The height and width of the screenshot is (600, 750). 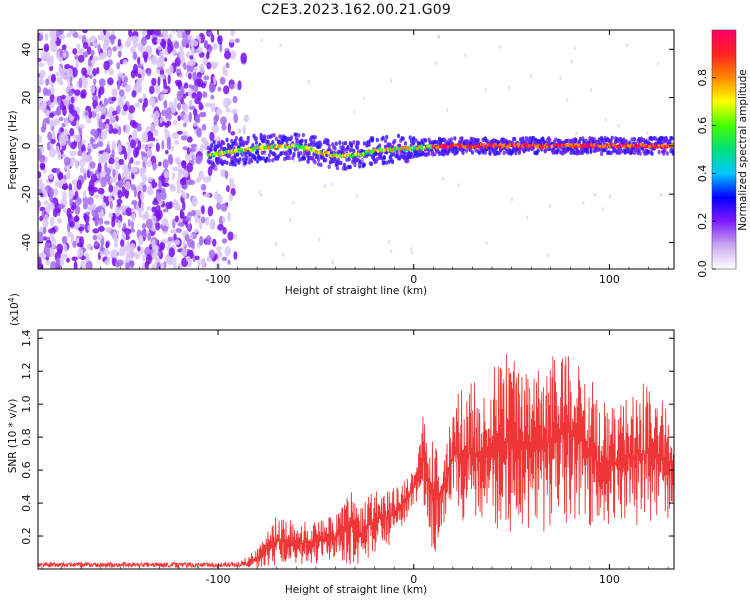 I want to click on spectrogram-x-tick-label: -100, so click(x=218, y=279).